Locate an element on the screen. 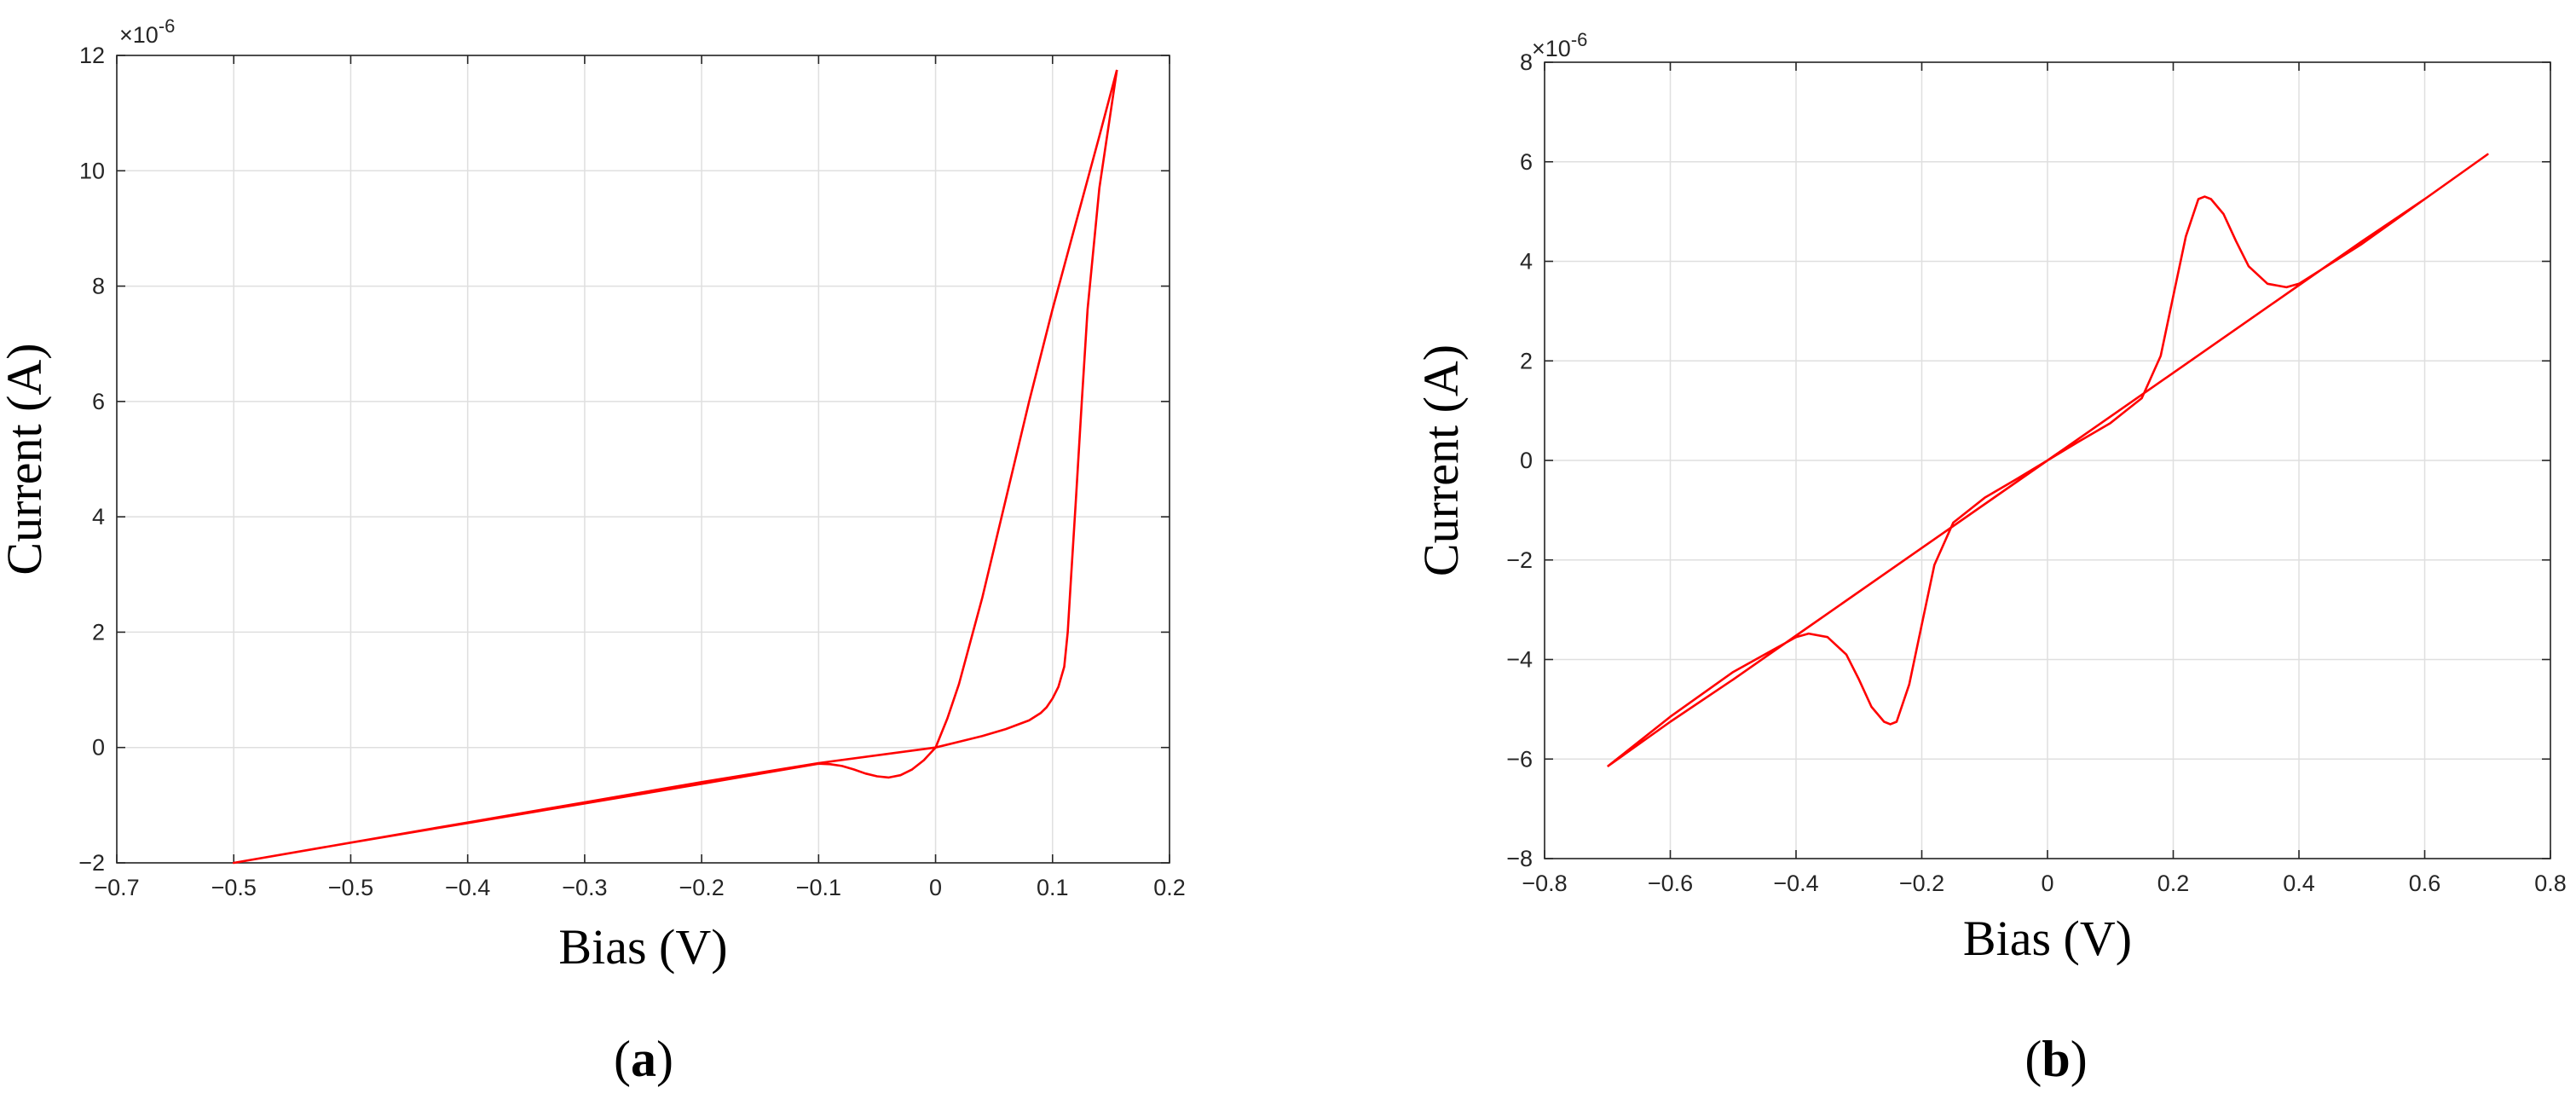 Image resolution: width=2576 pixels, height=1105 pixels. y-tick-label: −4 is located at coordinates (1519, 660).